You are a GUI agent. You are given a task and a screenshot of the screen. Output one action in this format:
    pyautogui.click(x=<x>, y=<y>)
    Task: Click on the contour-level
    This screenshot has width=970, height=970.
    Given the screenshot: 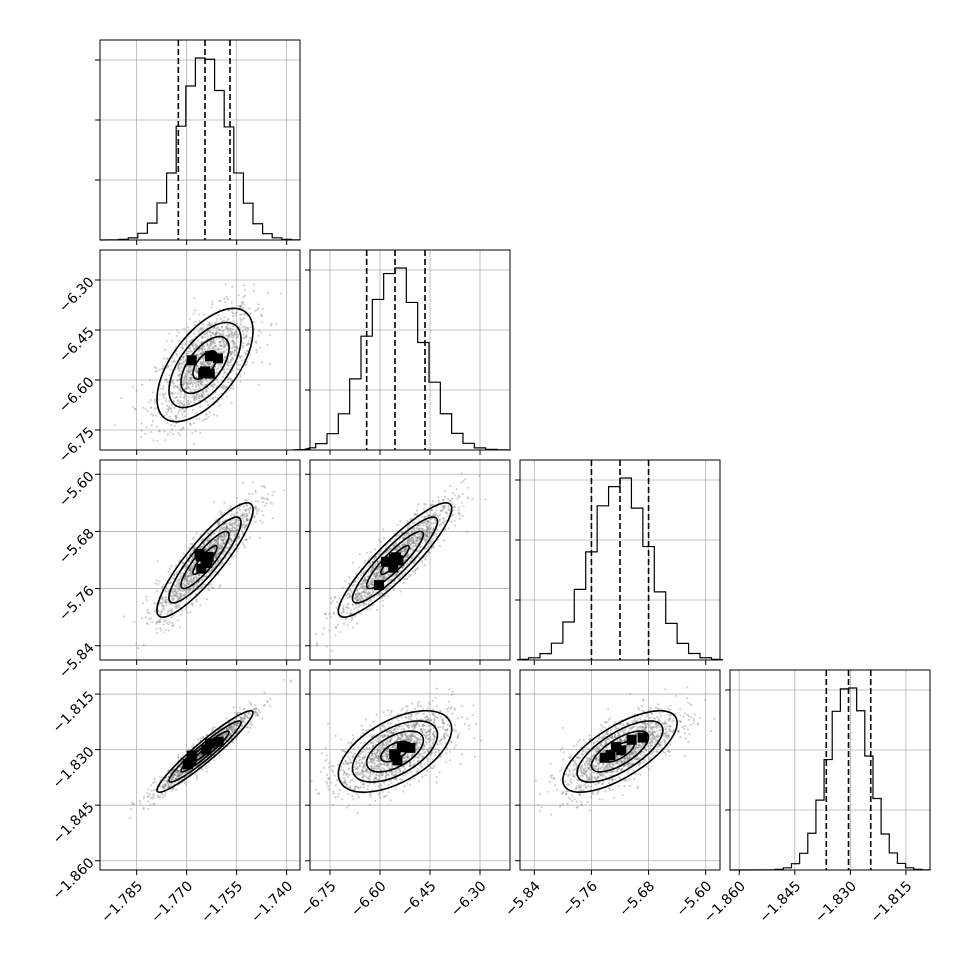 What is the action you would take?
    pyautogui.click(x=205, y=365)
    